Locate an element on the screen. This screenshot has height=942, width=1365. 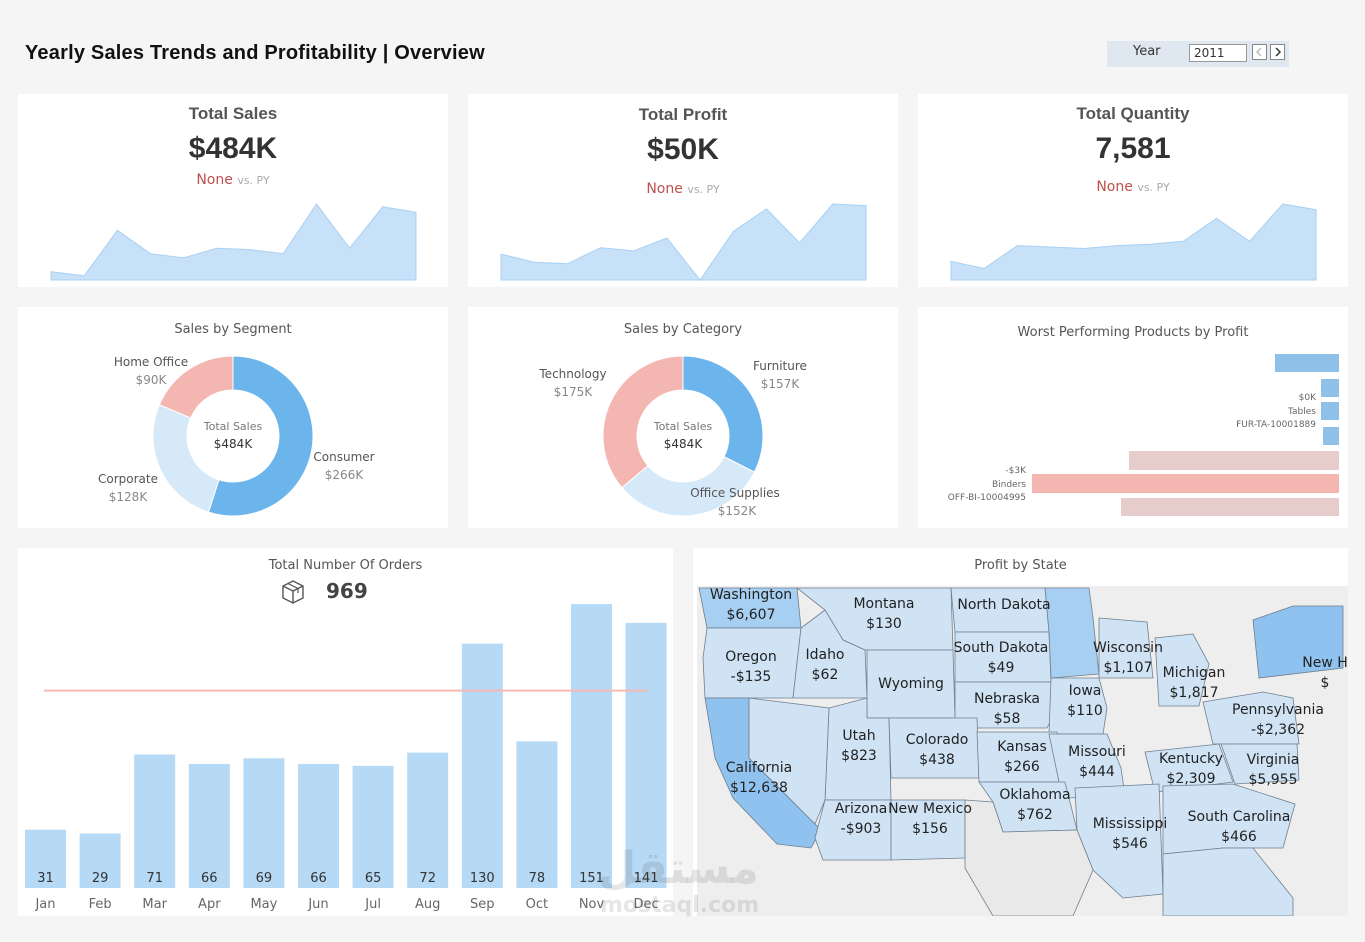
slice-value-home-office: $90K is located at coordinates (152, 380).